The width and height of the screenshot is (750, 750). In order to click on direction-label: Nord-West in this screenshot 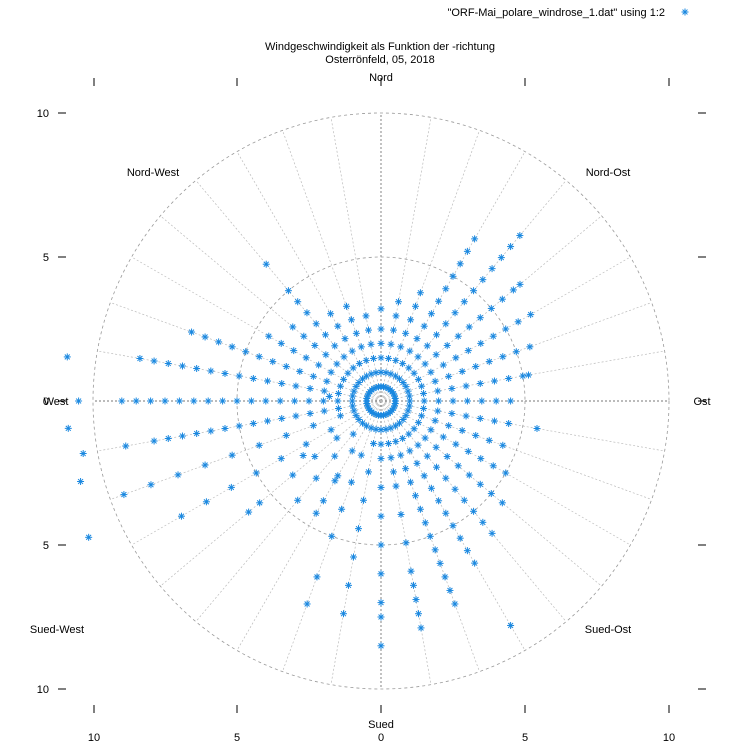, I will do `click(153, 173)`.